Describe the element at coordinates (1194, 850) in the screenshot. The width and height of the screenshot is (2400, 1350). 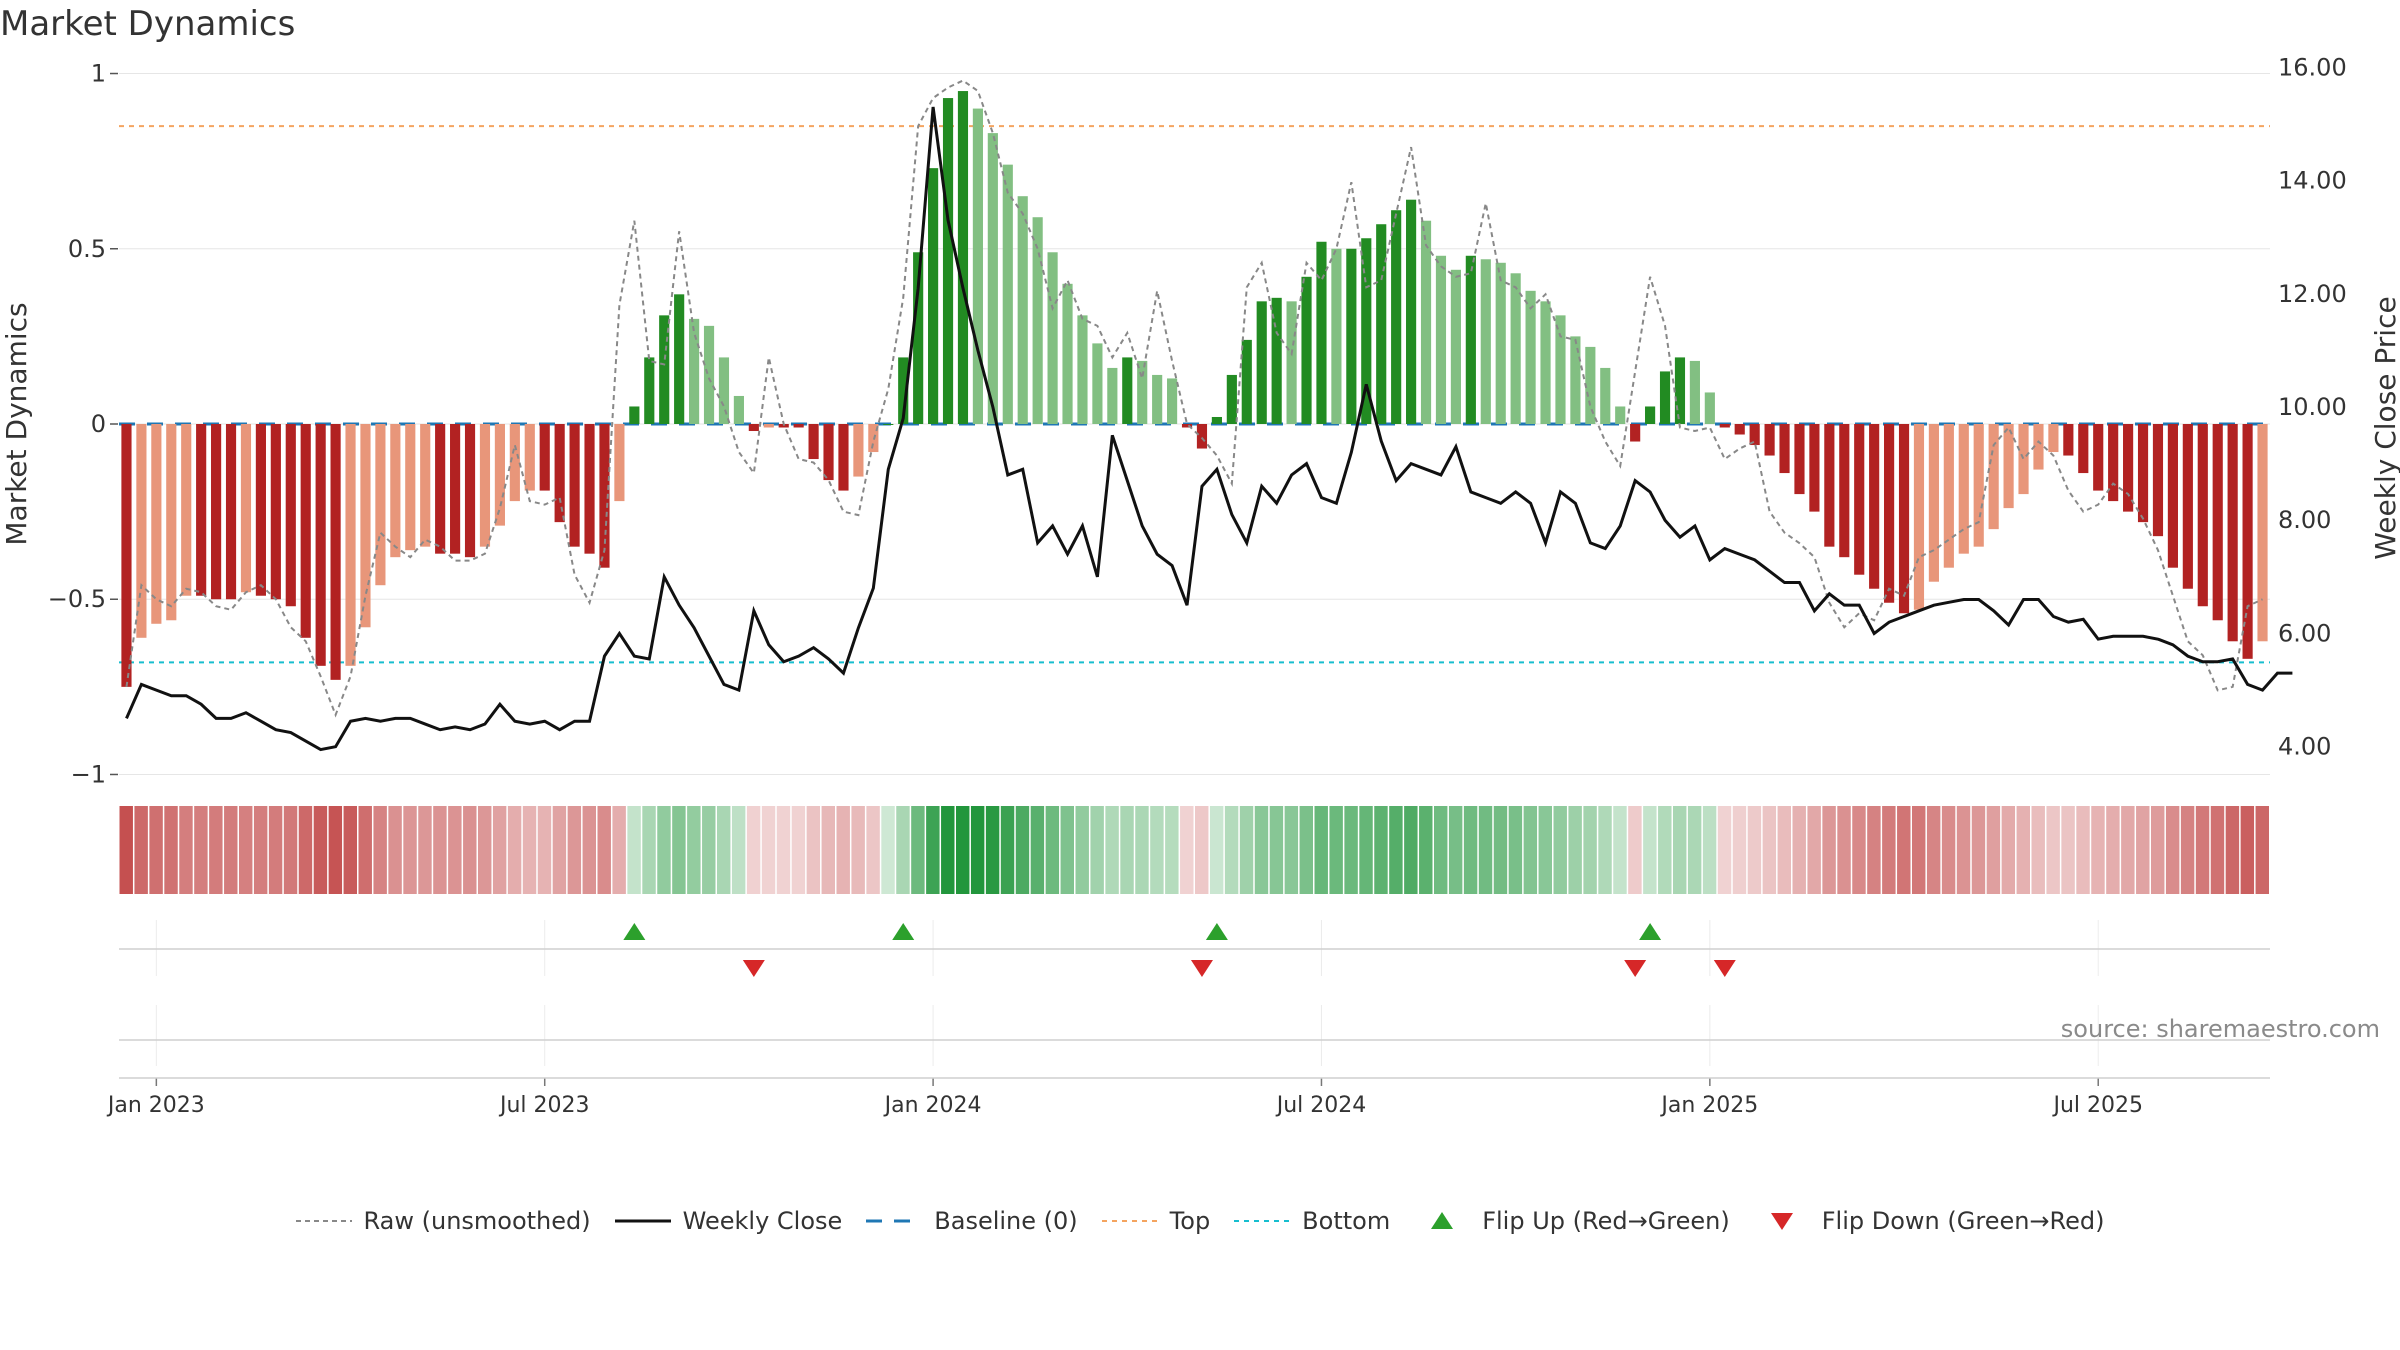
I see `regime-strip` at that location.